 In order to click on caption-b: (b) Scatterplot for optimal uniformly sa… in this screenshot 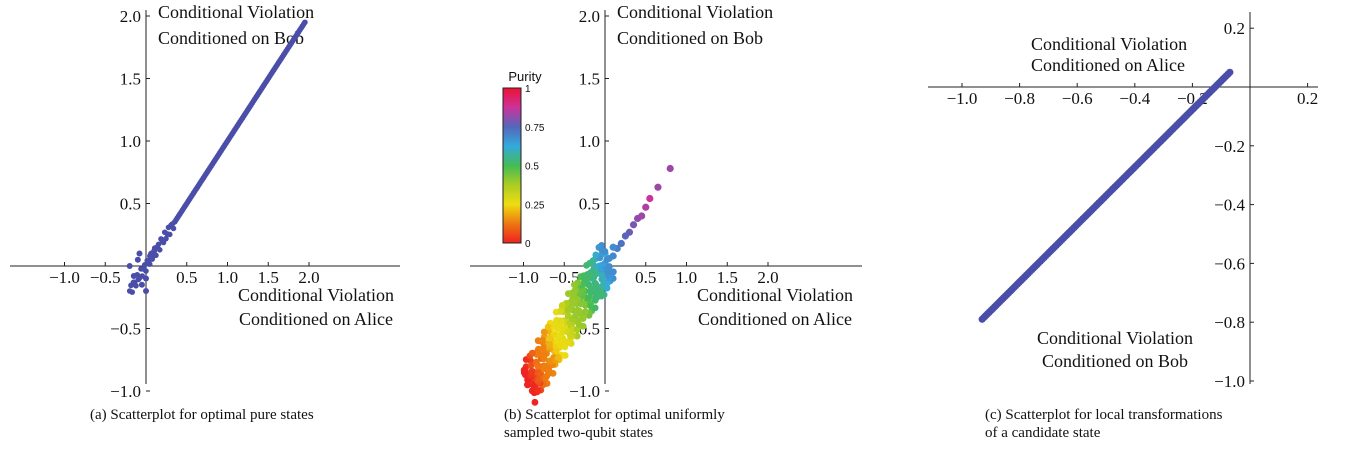, I will do `click(614, 424)`.